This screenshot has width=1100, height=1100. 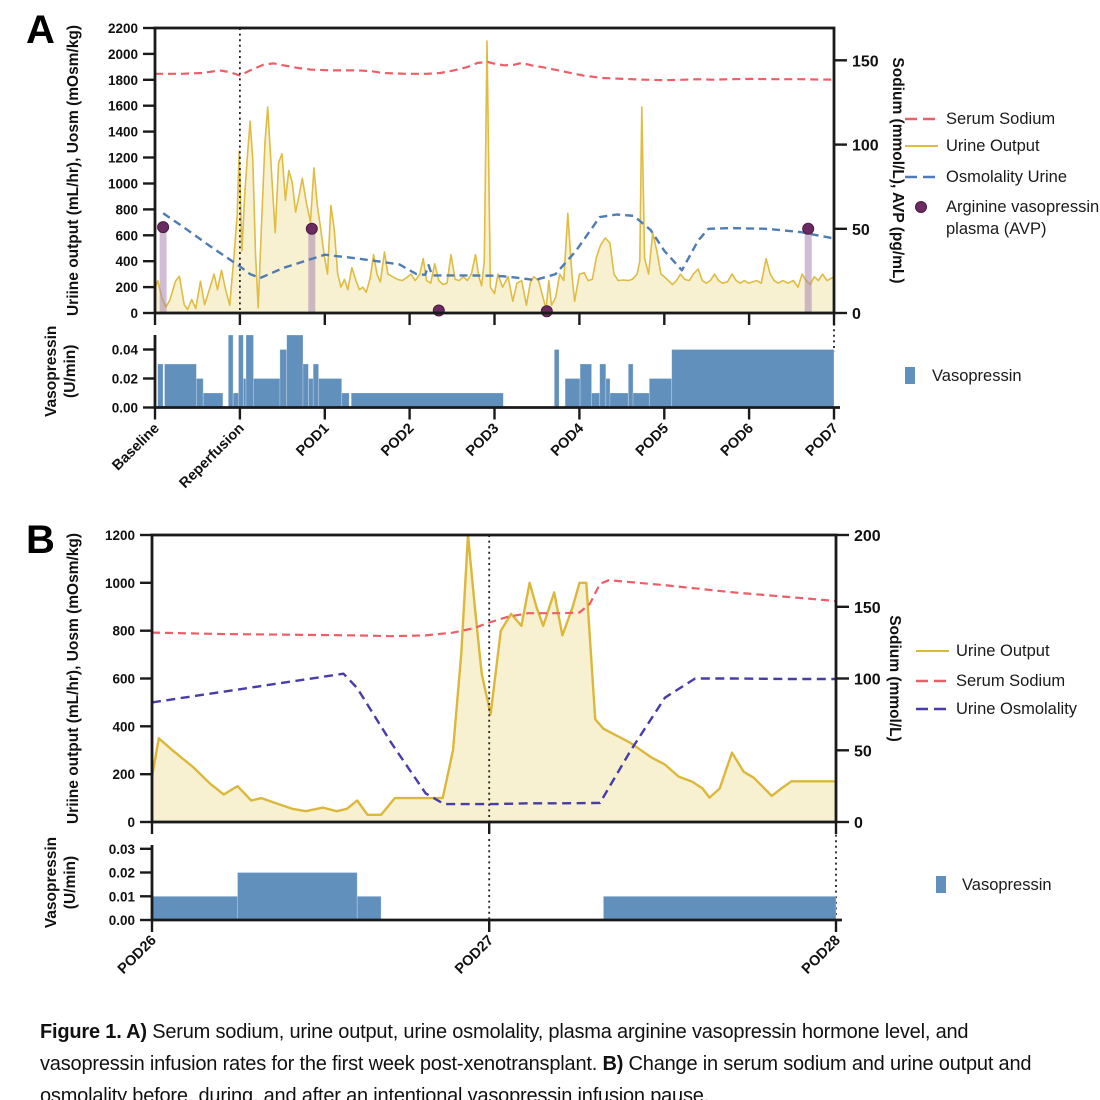 I want to click on urine-osmolality-line, so click(x=498, y=247).